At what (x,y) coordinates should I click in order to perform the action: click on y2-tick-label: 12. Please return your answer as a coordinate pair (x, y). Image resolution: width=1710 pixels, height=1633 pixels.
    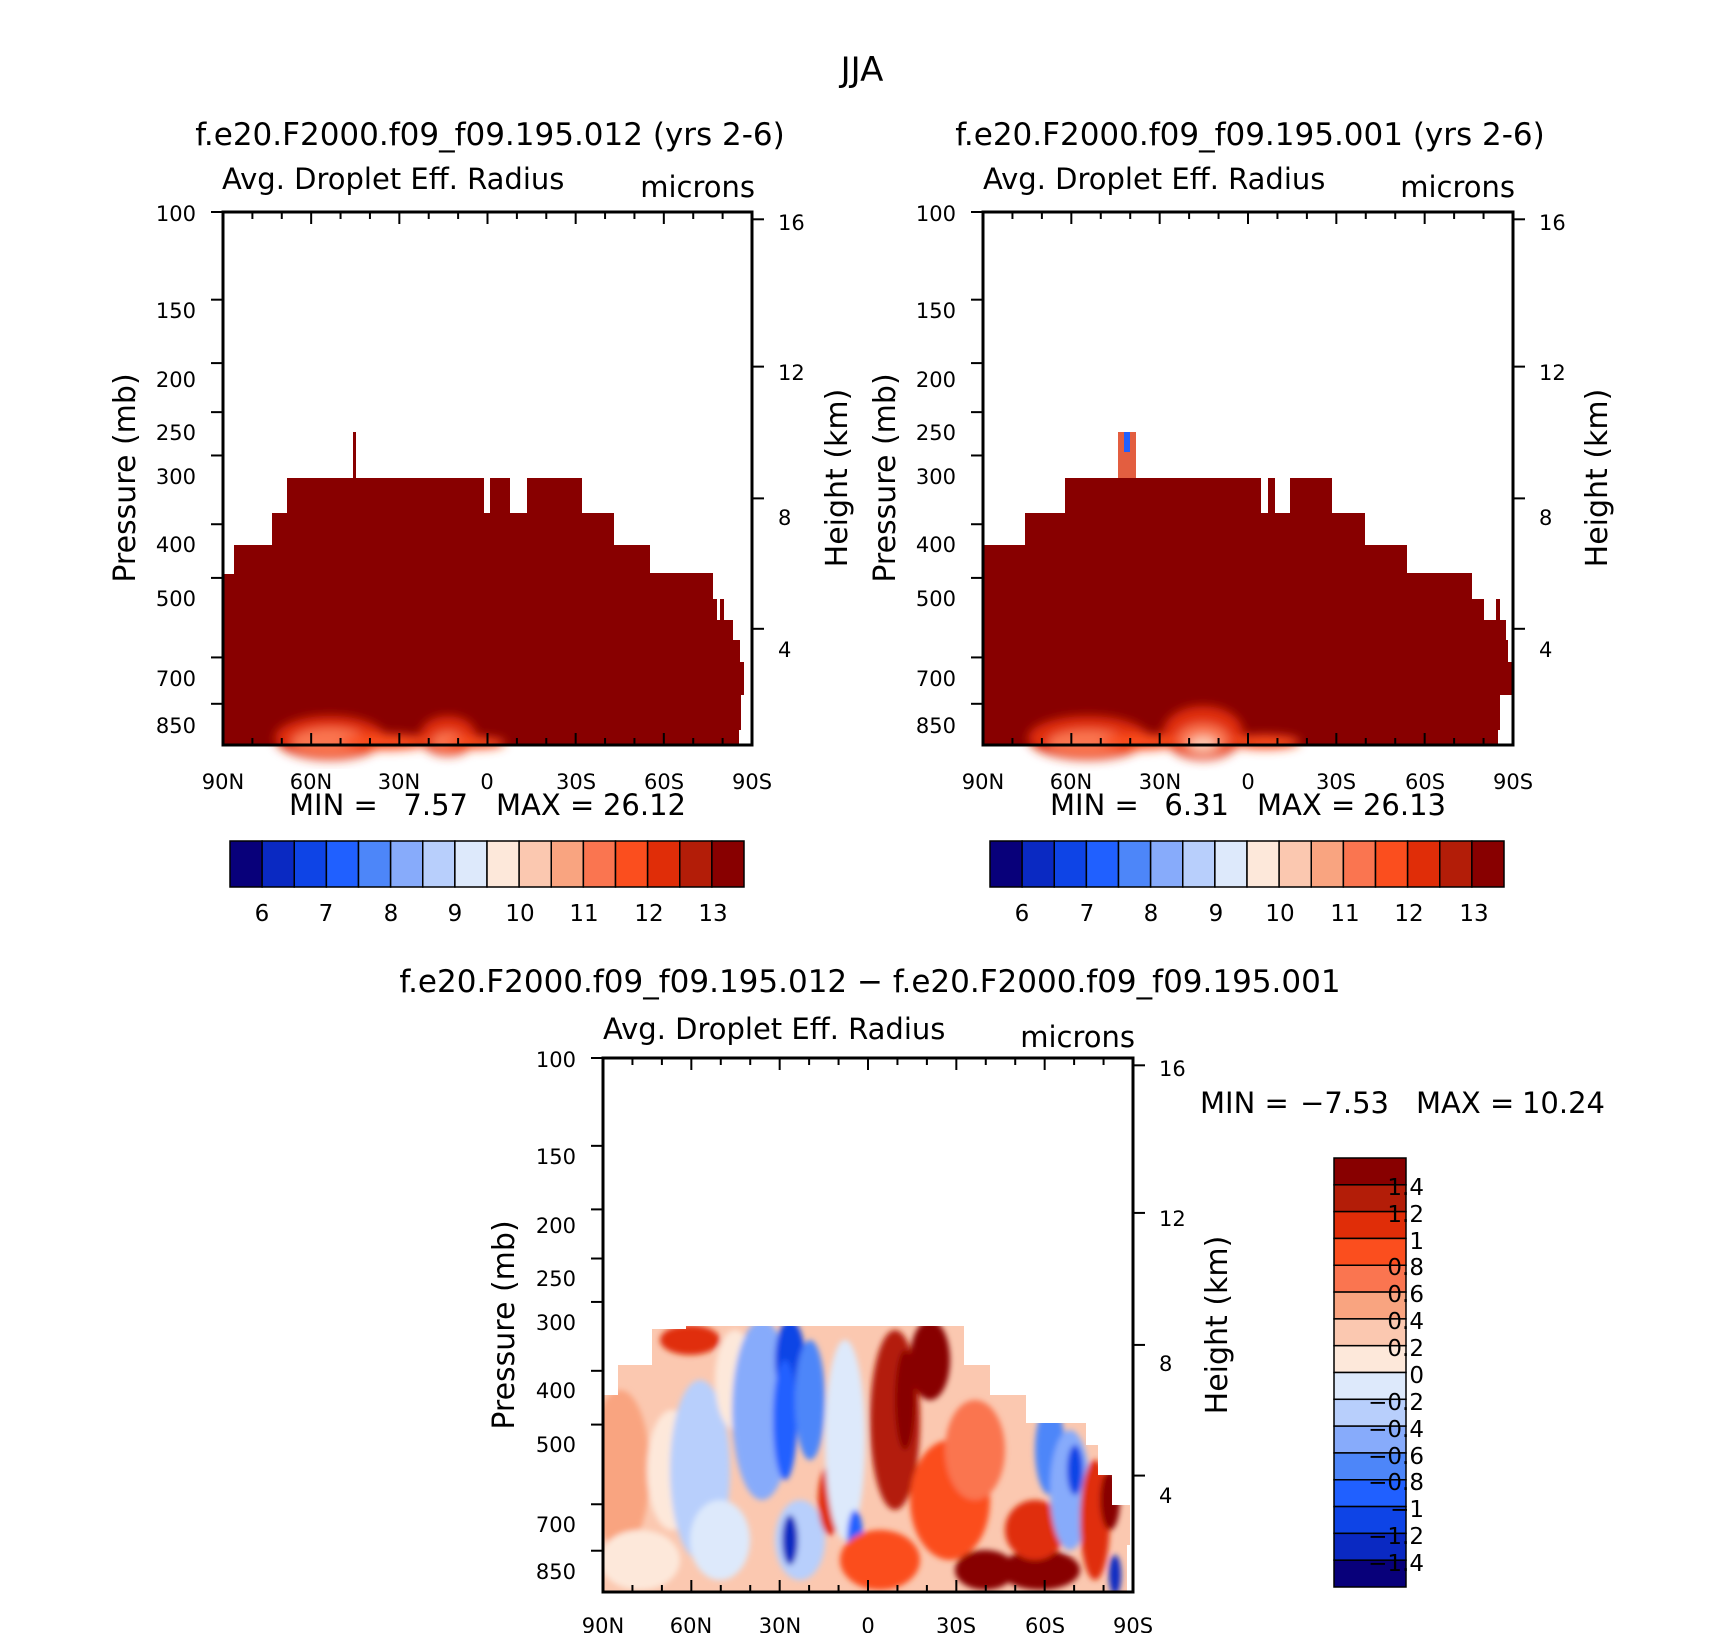
    Looking at the image, I should click on (1552, 373).